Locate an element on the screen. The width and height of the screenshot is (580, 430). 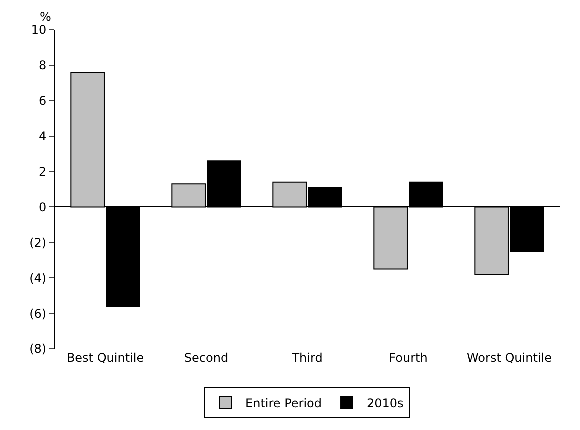
y-tick-label: 8 is located at coordinates (42, 65).